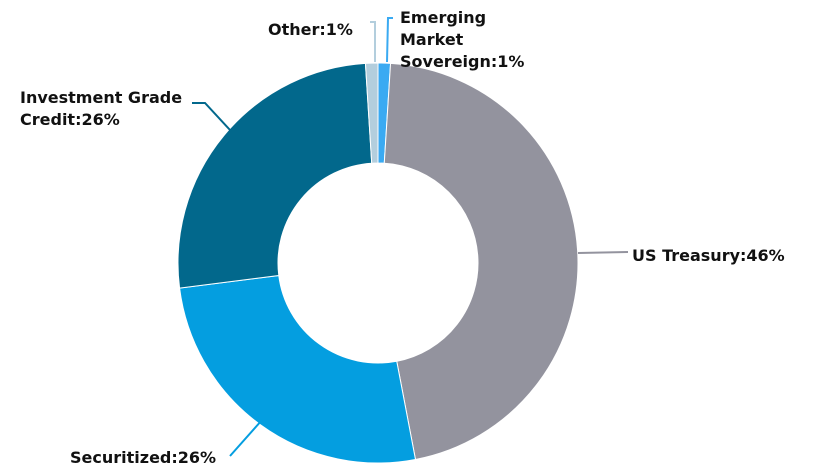 Image resolution: width=817 pixels, height=470 pixels. Describe the element at coordinates (101, 108) in the screenshot. I see `slice-label: Investment Grade Credit:26%` at that location.